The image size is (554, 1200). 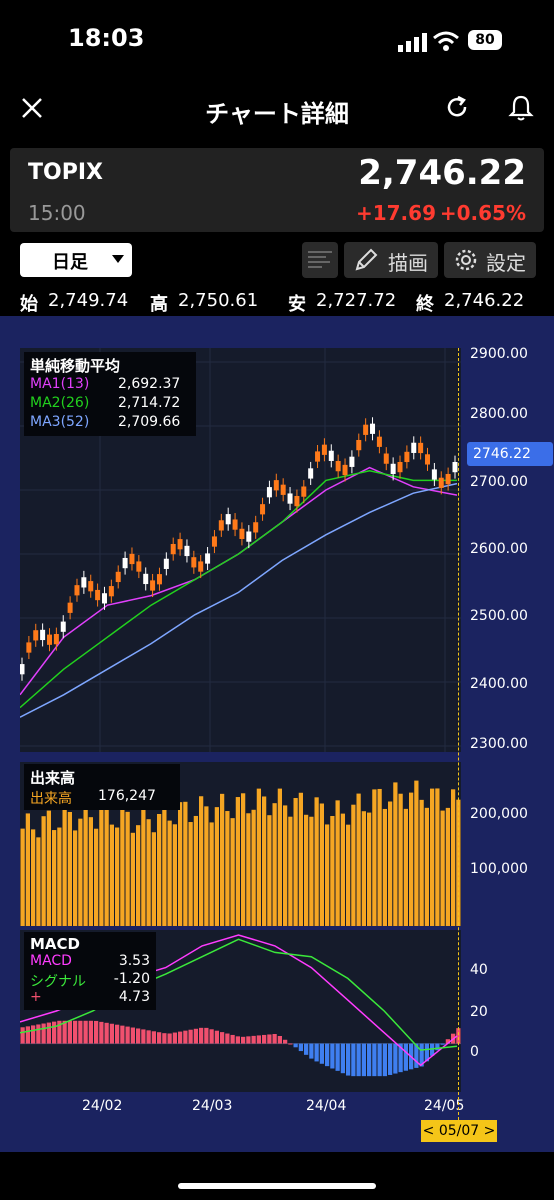 What do you see at coordinates (238, 994) in the screenshot?
I see `signal-line` at bounding box center [238, 994].